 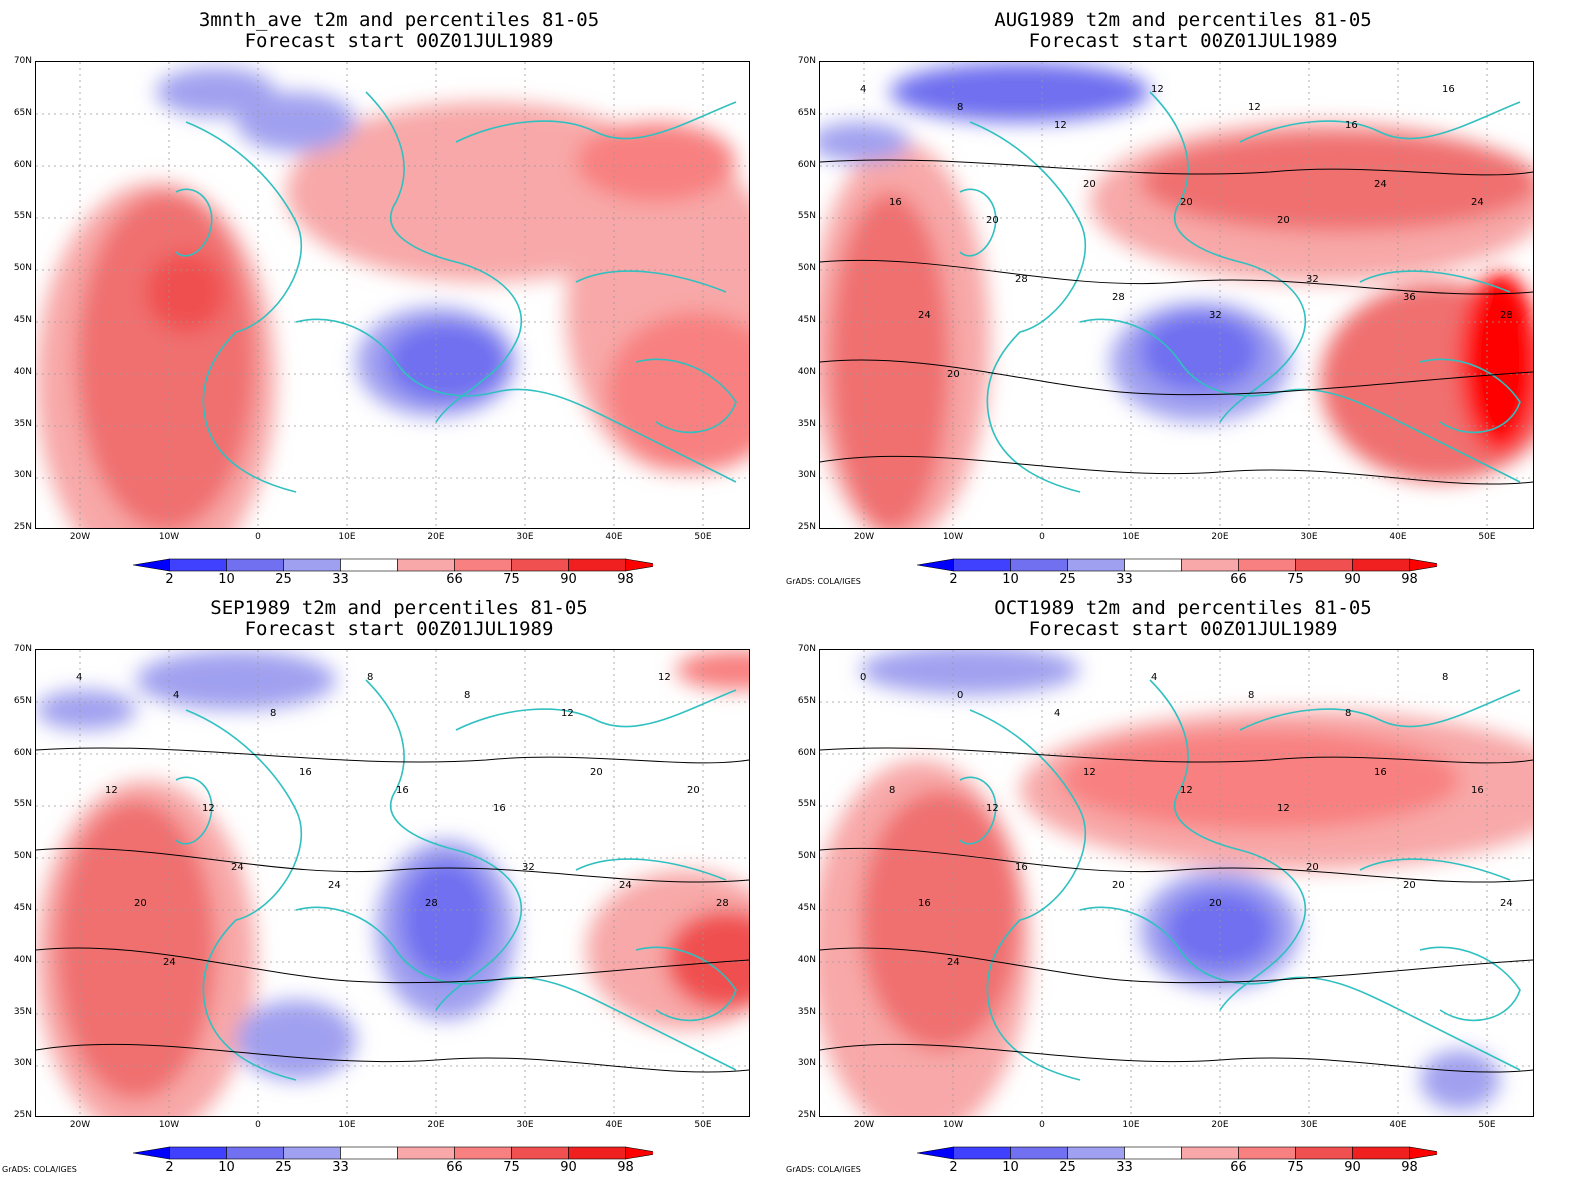 What do you see at coordinates (22, 1115) in the screenshot?
I see `latitude-label: 25N` at bounding box center [22, 1115].